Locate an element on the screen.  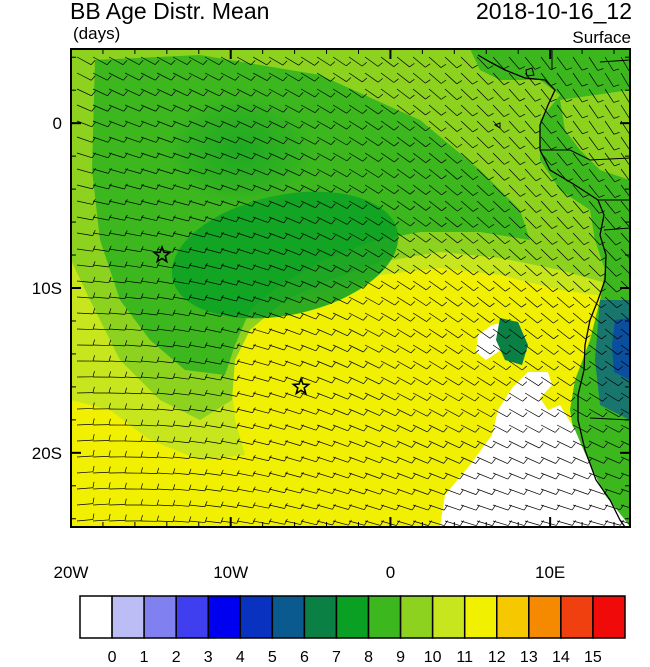
units-label: (days) is located at coordinates (97, 33).